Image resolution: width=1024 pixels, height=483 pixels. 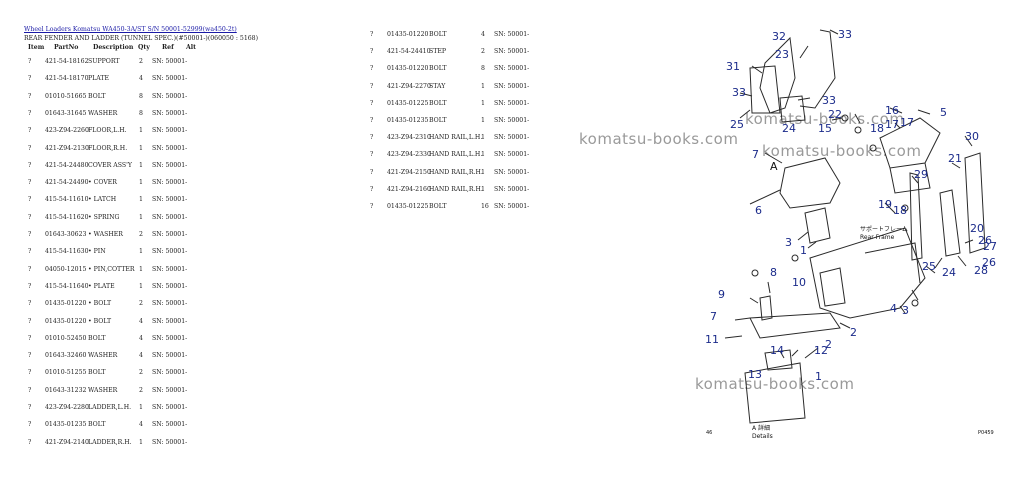 I want to click on callout-number: 6, so click(x=758, y=210).